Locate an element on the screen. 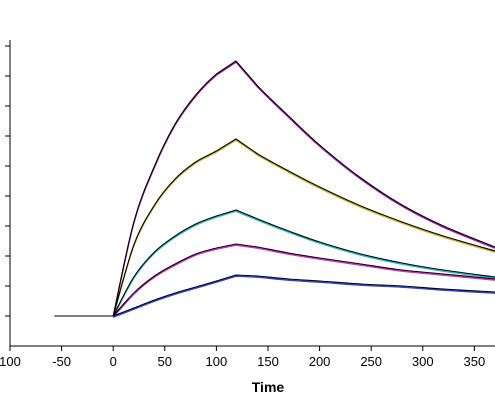  x-tick-label-1: -50 is located at coordinates (61, 361).